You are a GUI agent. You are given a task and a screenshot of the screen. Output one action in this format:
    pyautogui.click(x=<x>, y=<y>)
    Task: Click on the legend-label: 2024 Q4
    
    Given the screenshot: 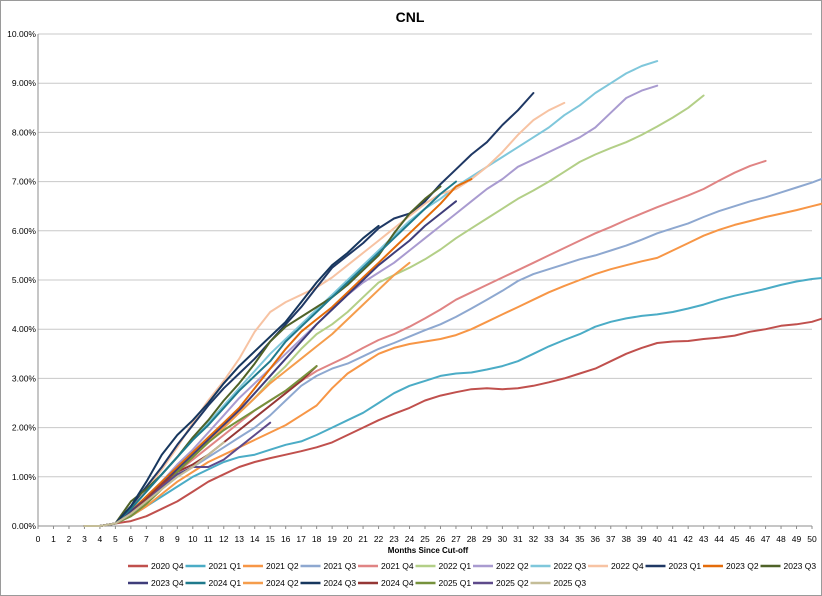 What is the action you would take?
    pyautogui.click(x=397, y=583)
    